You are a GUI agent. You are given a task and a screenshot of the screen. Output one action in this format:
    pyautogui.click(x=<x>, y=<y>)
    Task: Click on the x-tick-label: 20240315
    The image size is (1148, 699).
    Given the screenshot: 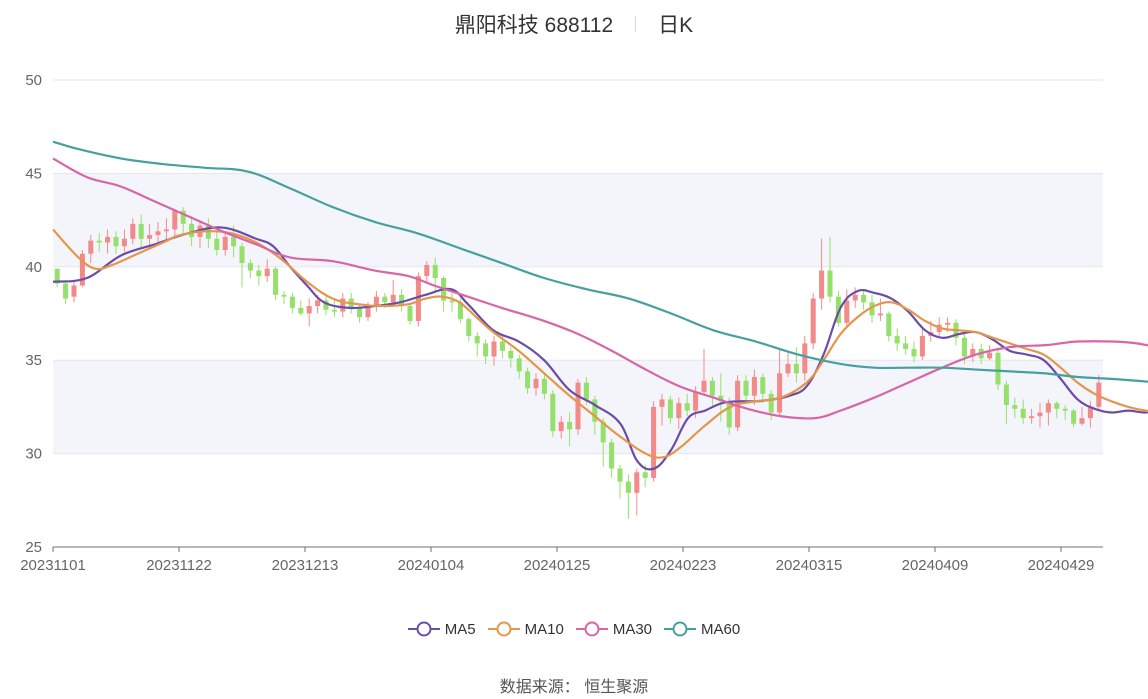 What is the action you would take?
    pyautogui.click(x=809, y=565)
    